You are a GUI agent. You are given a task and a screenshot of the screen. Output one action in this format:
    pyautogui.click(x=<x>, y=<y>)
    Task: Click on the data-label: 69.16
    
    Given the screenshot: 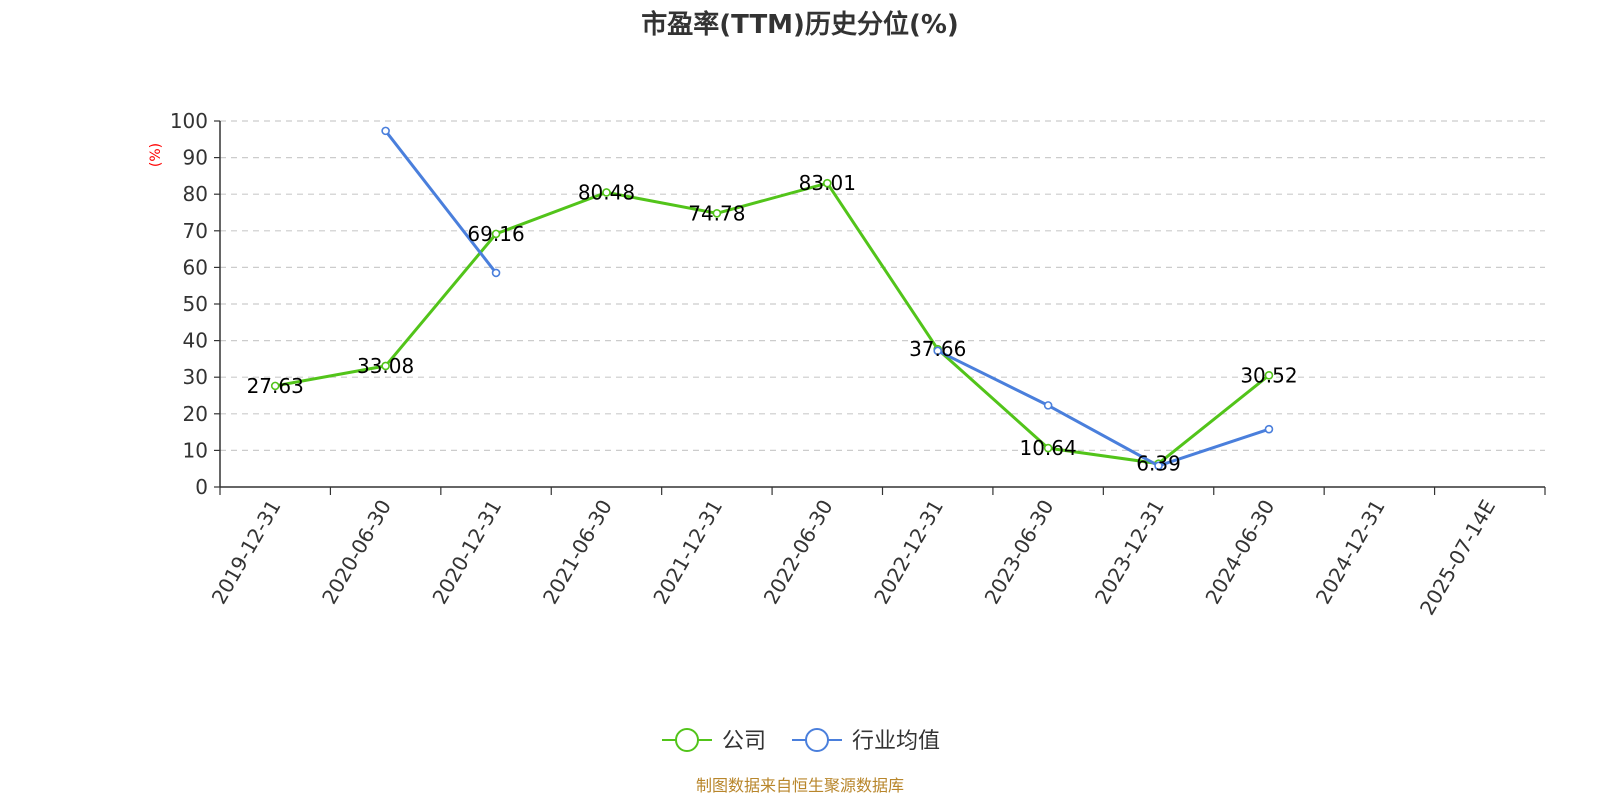 What is the action you would take?
    pyautogui.click(x=495, y=234)
    